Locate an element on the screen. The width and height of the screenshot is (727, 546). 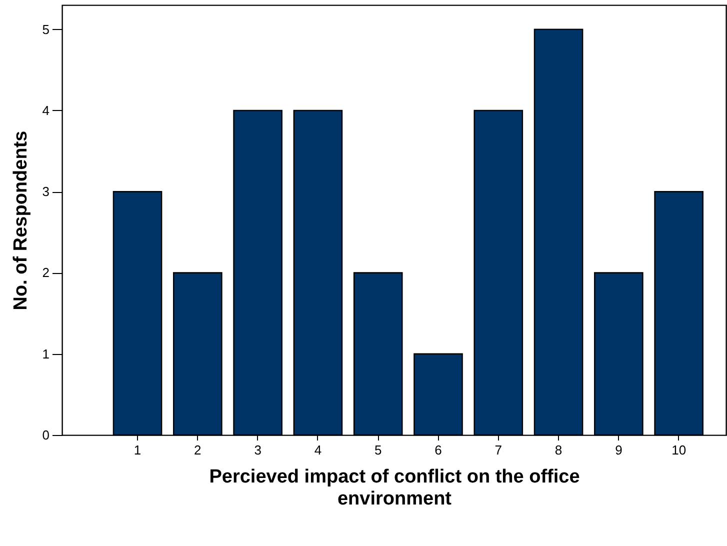
x-tick-label: 1 is located at coordinates (138, 450).